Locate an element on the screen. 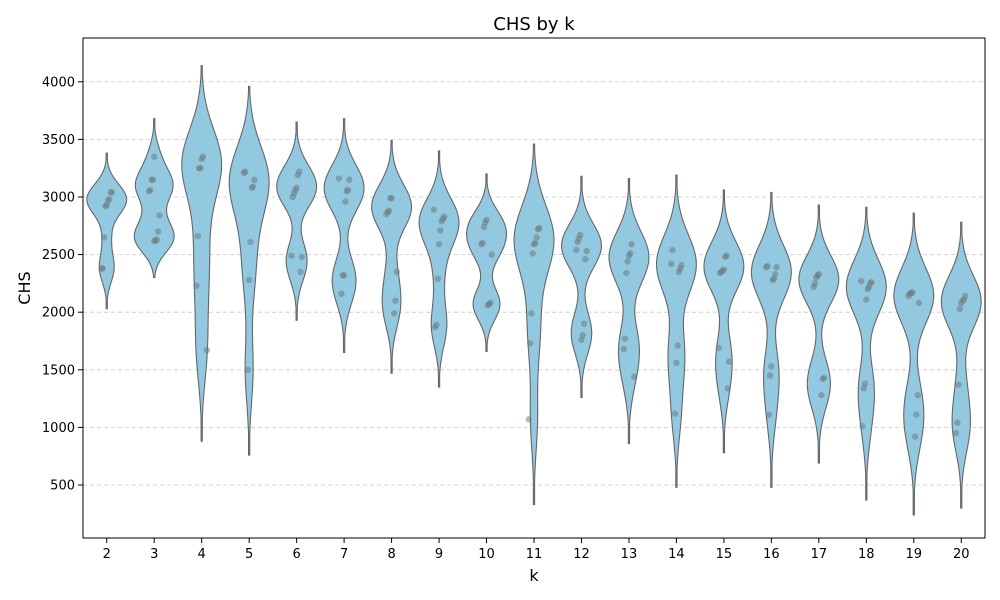 The width and height of the screenshot is (1000, 600). y-axis-ticks: 500 1000 1500 2000 2500 3000 3500 4000 is located at coordinates (62, 284).